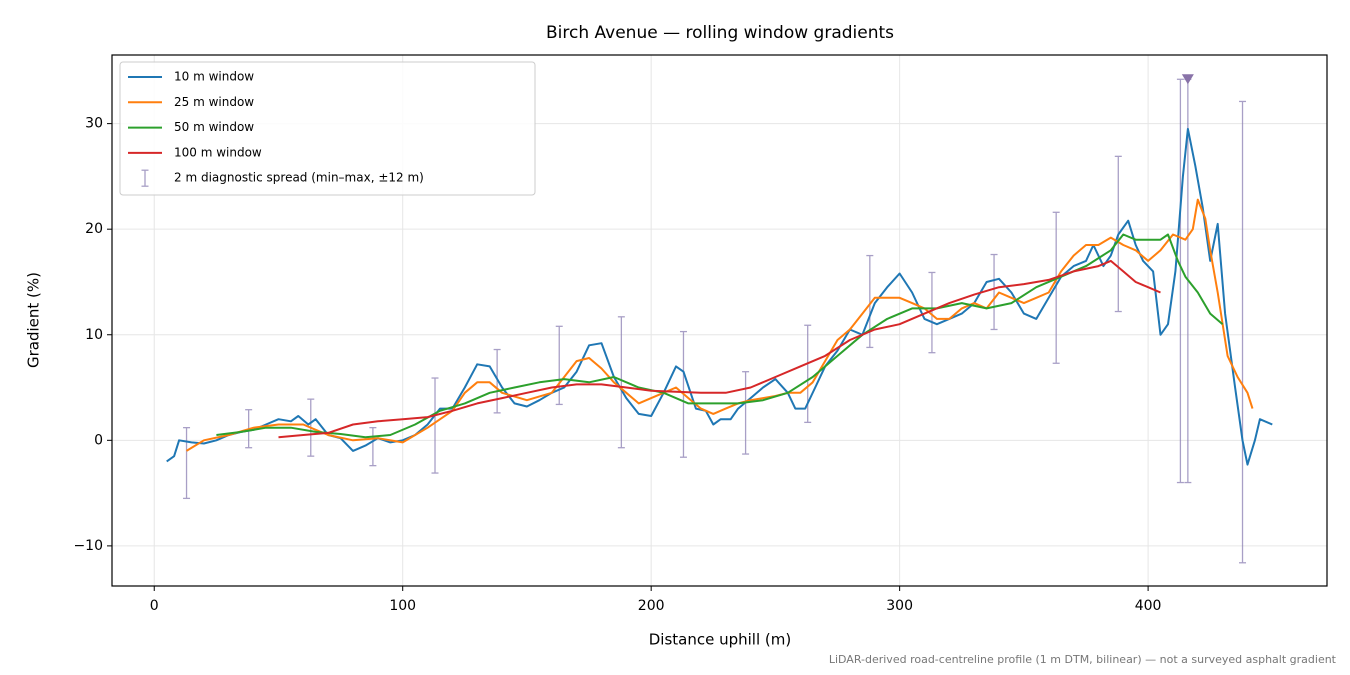  What do you see at coordinates (214, 102) in the screenshot?
I see `legend-label: 25 m window` at bounding box center [214, 102].